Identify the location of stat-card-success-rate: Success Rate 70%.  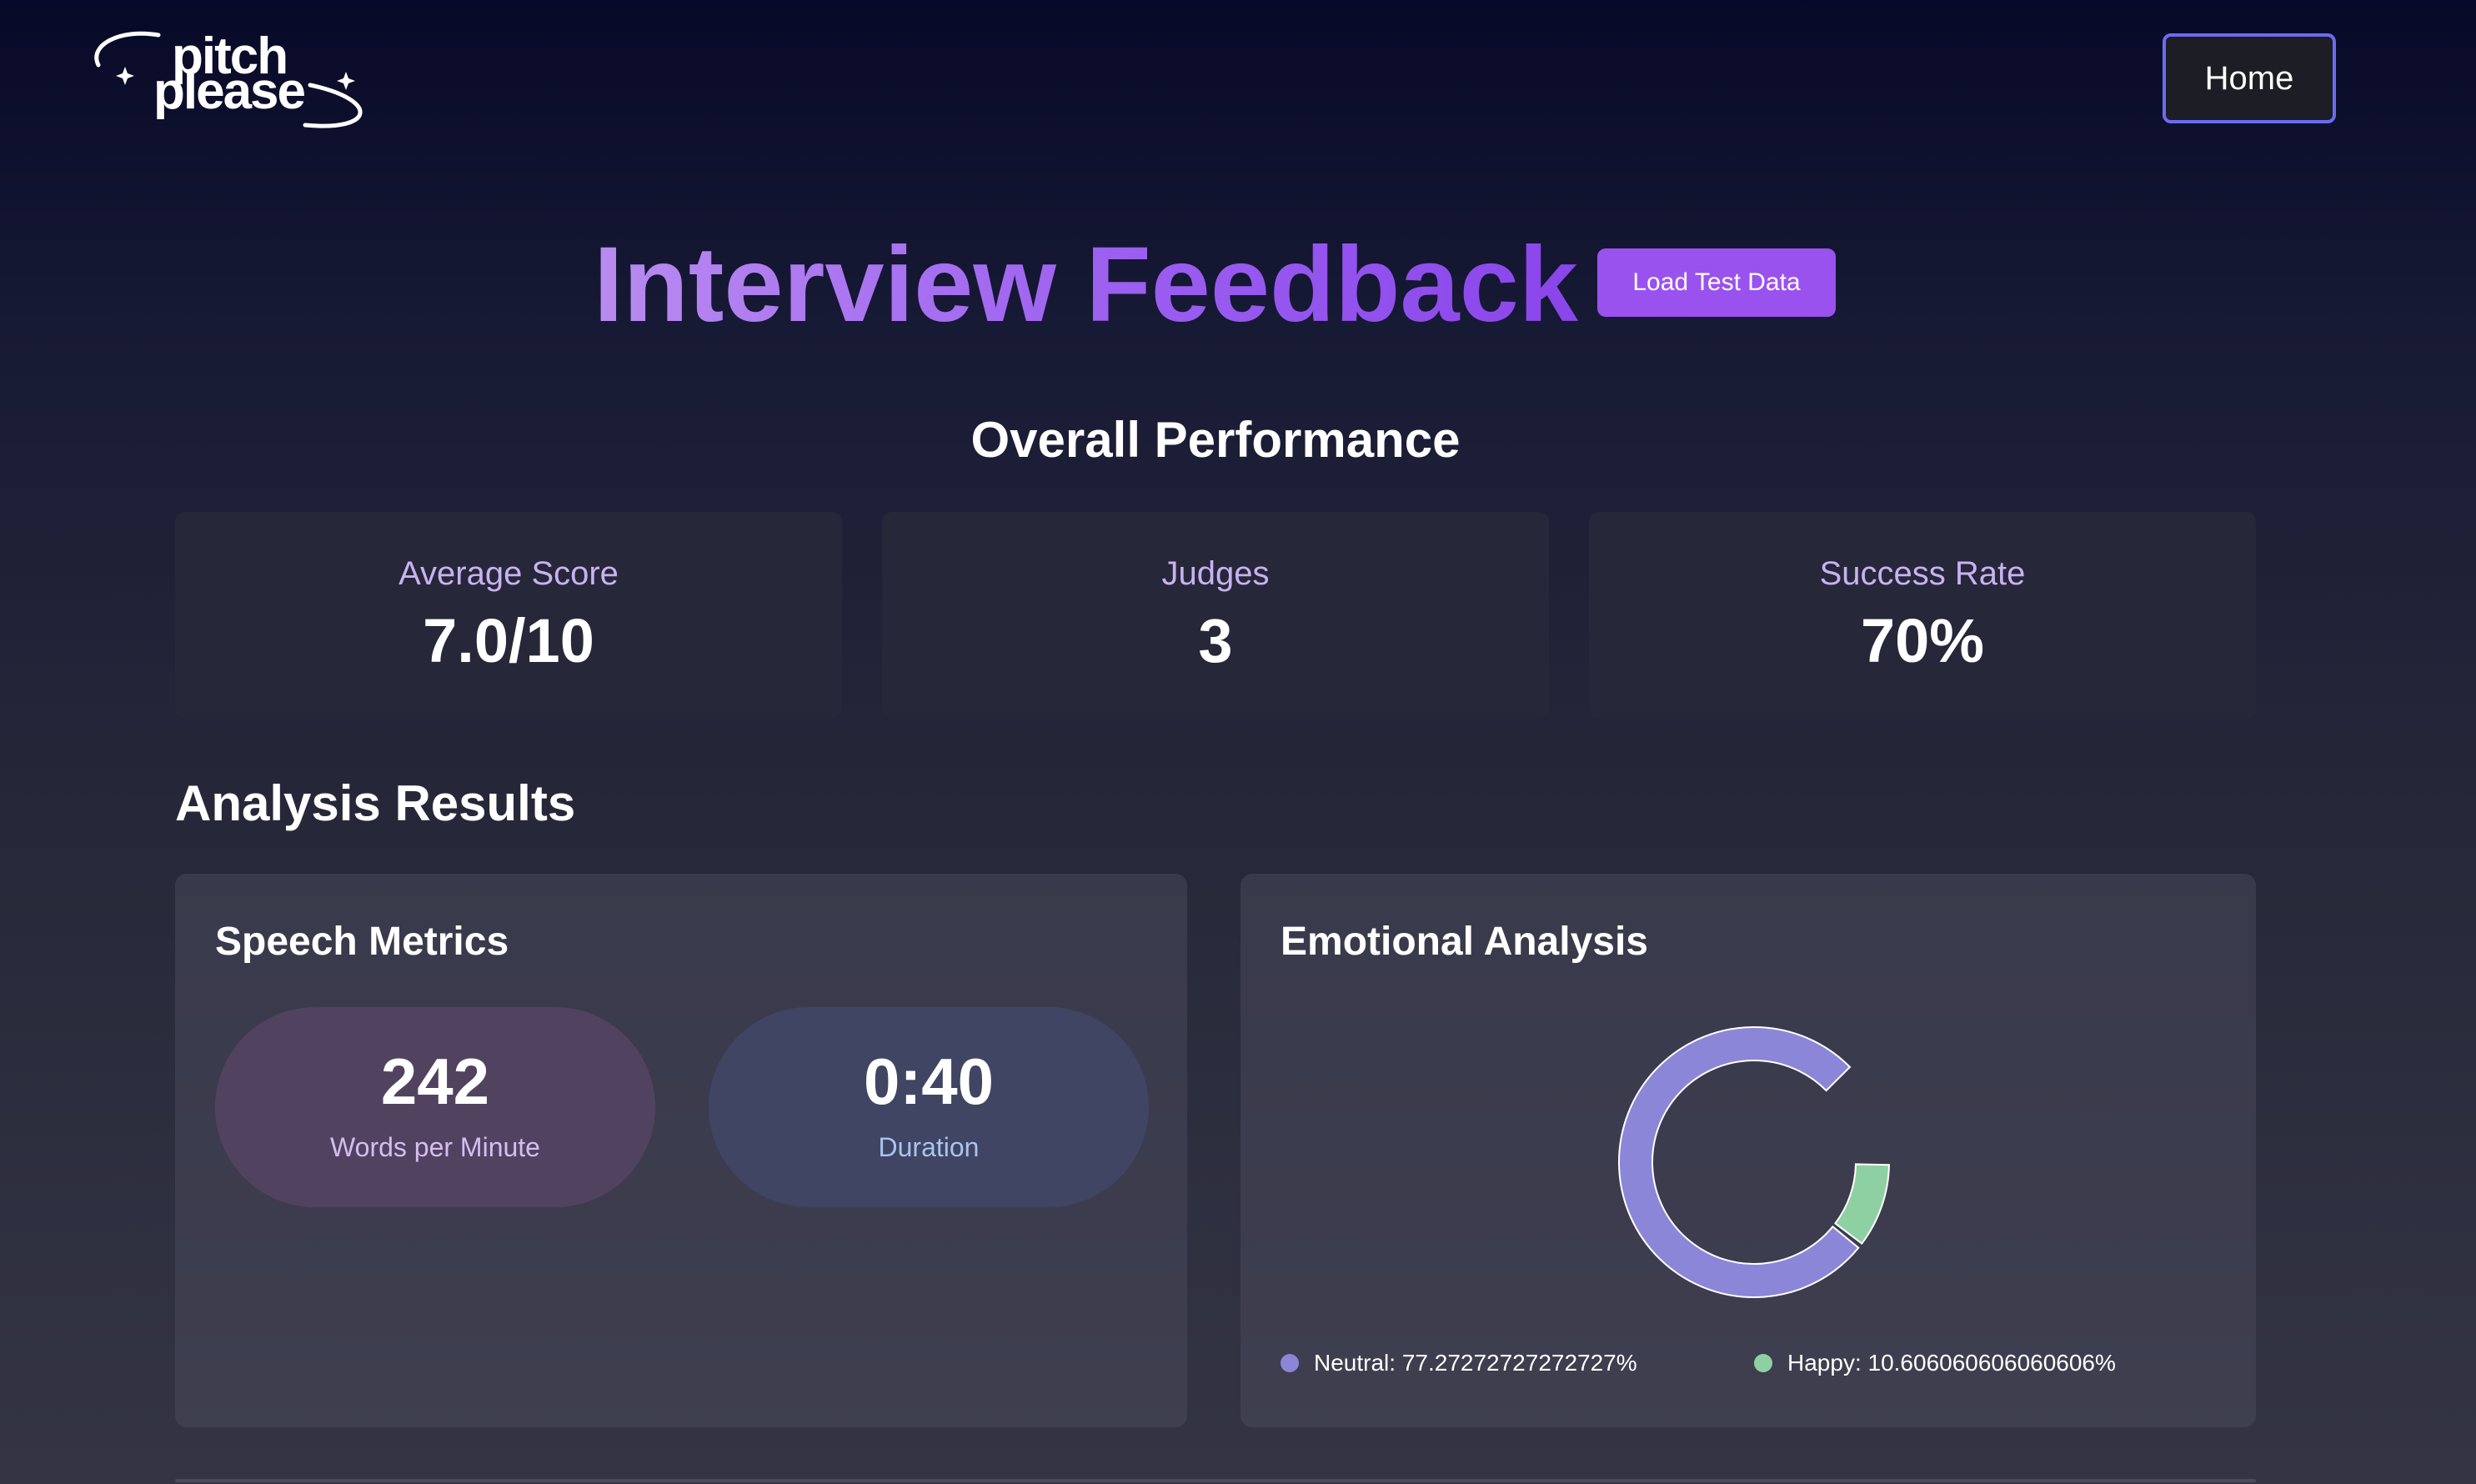
(1922, 615).